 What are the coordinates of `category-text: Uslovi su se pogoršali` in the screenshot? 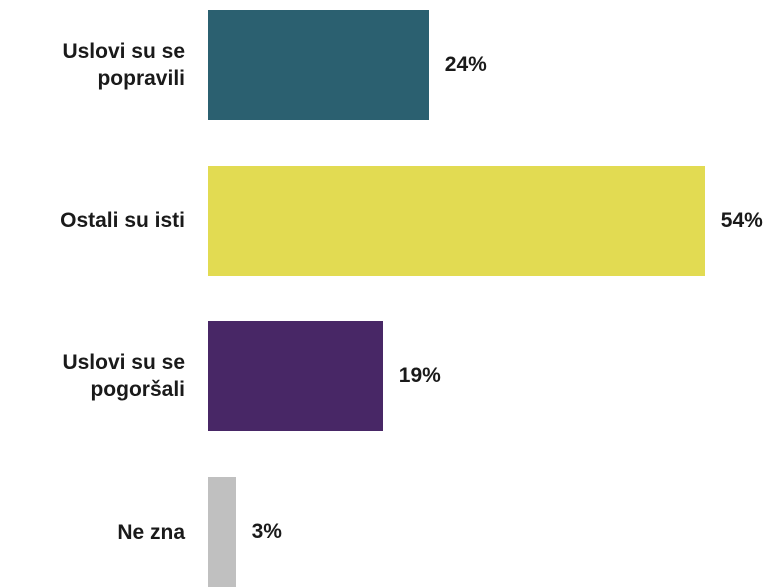 It's located at (123, 376).